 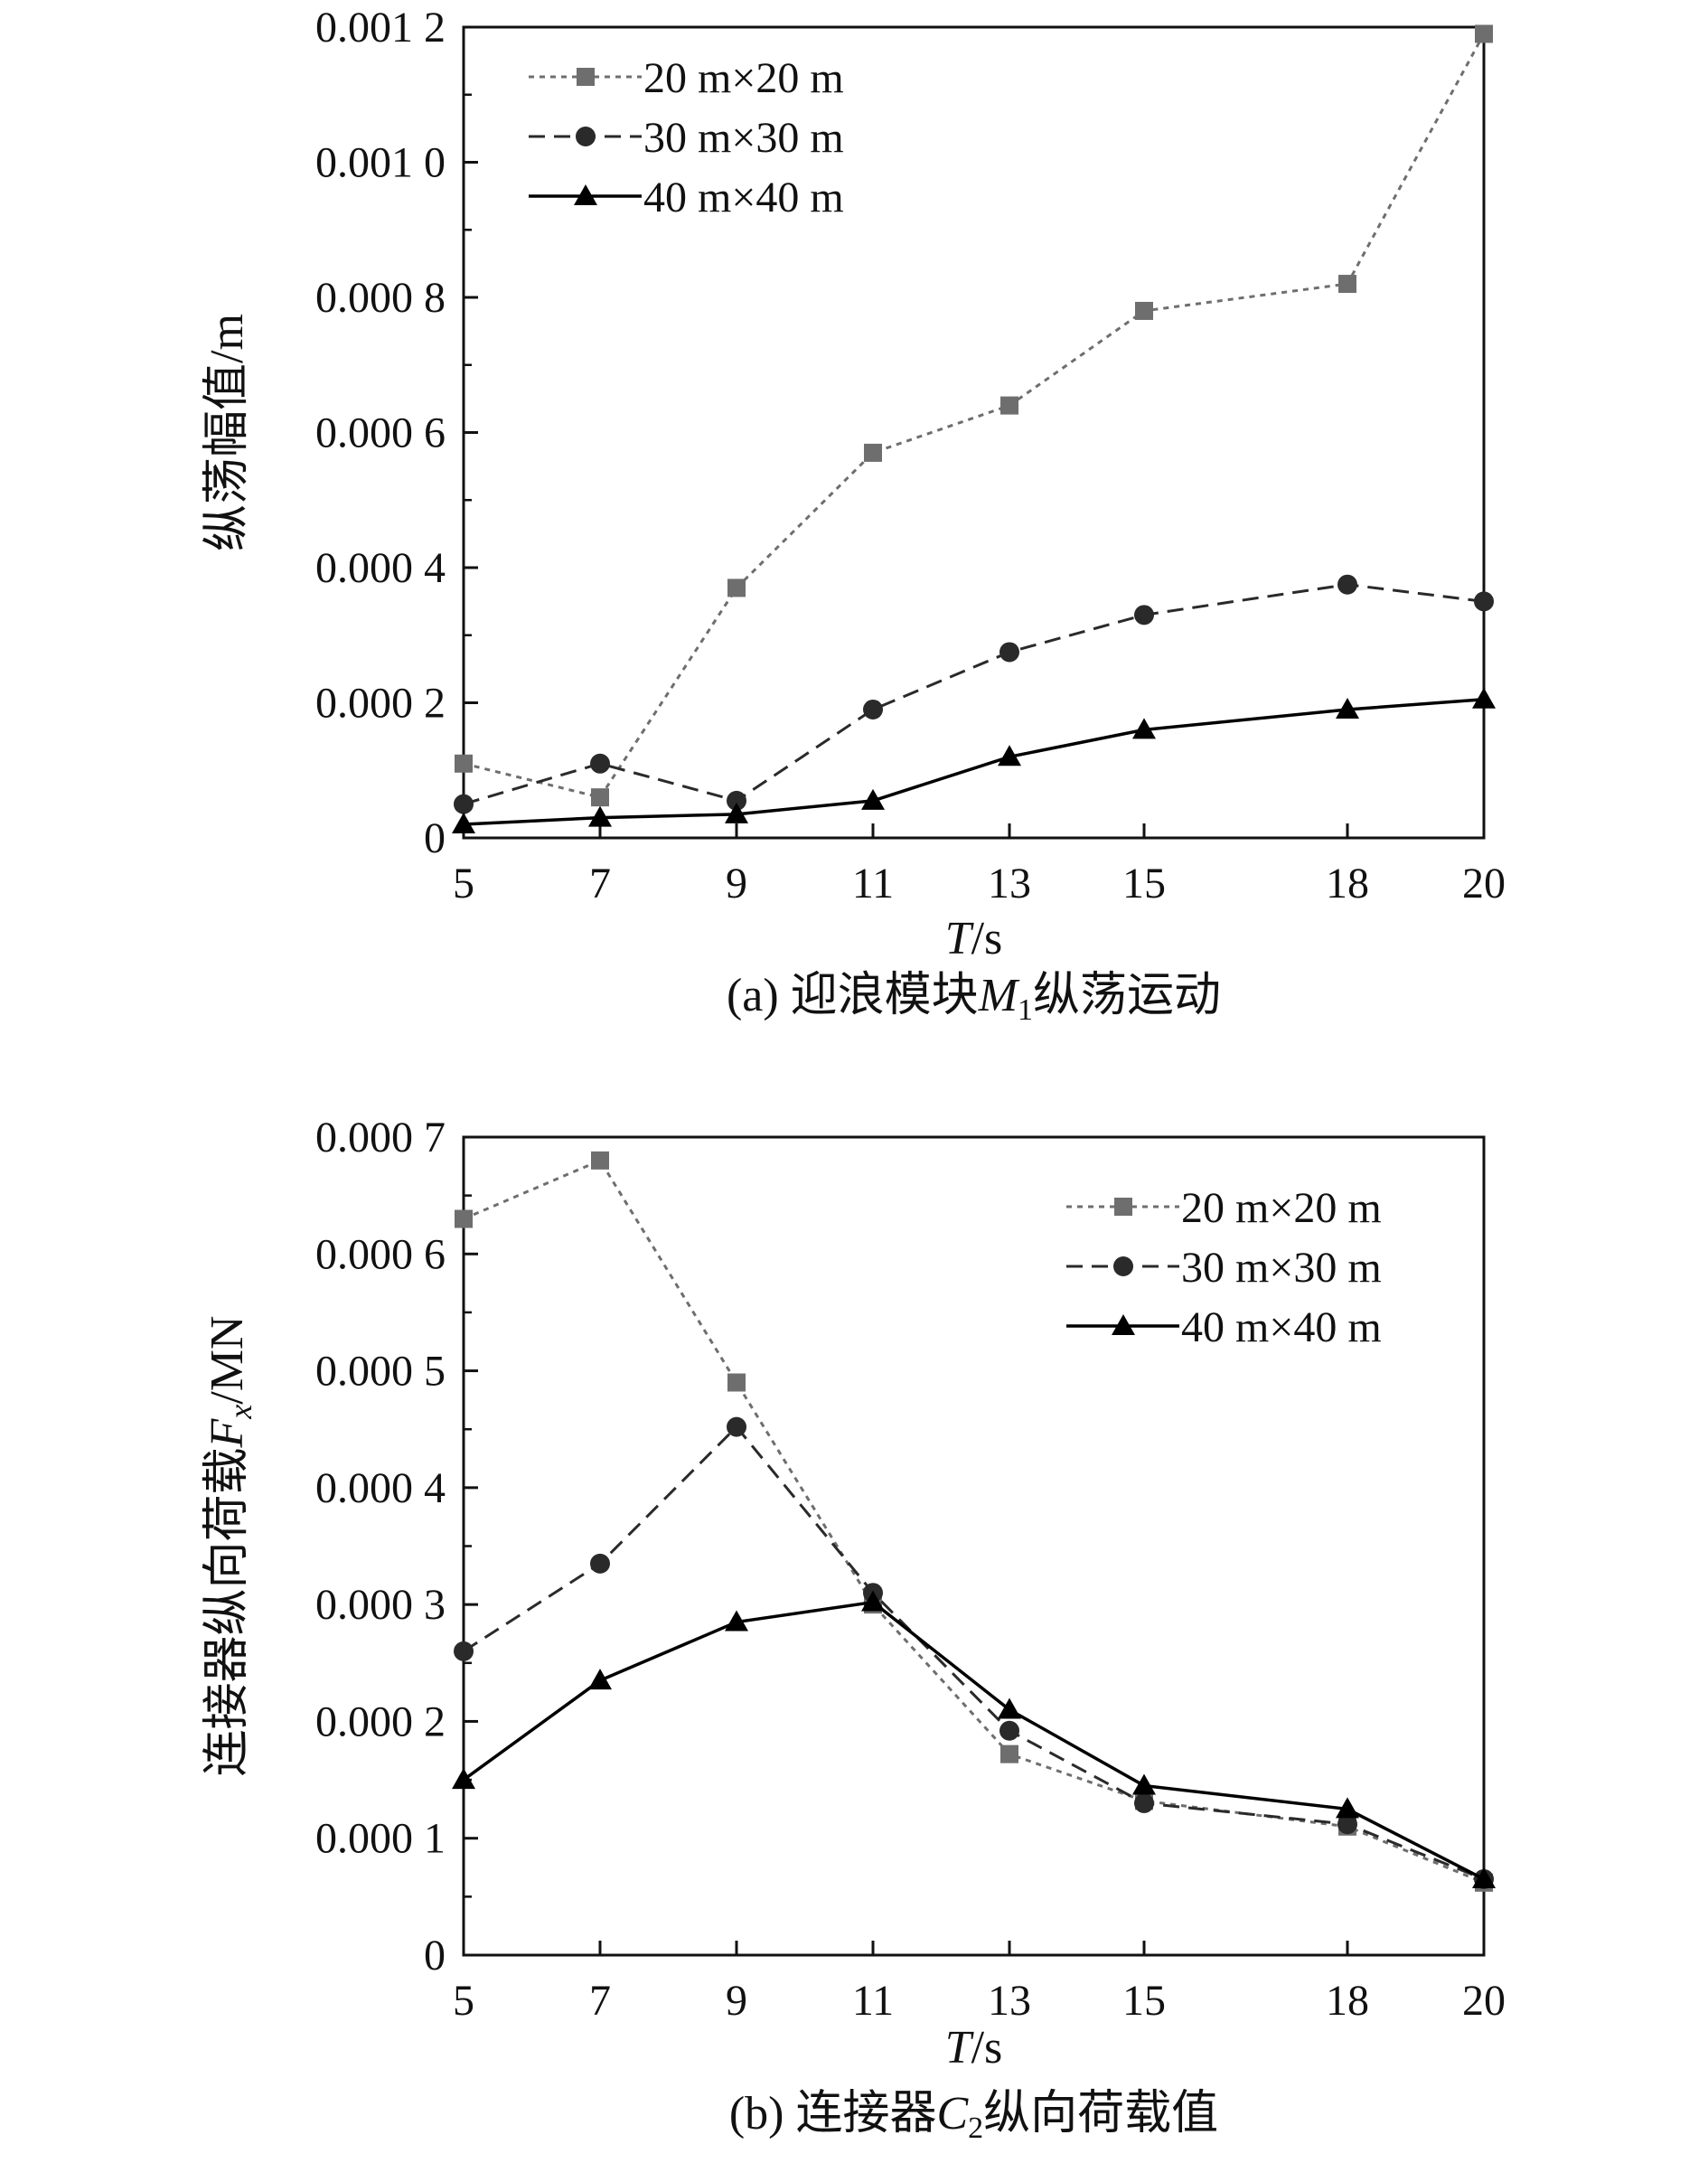 What do you see at coordinates (464, 884) in the screenshot?
I see `x-tick-label: 5` at bounding box center [464, 884].